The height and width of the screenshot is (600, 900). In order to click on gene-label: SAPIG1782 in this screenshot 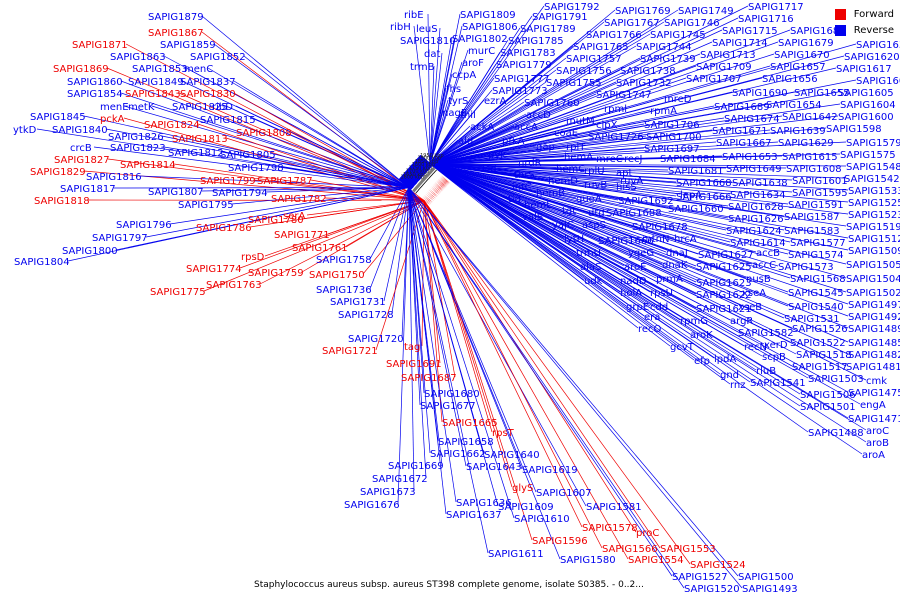, I will do `click(299, 199)`.